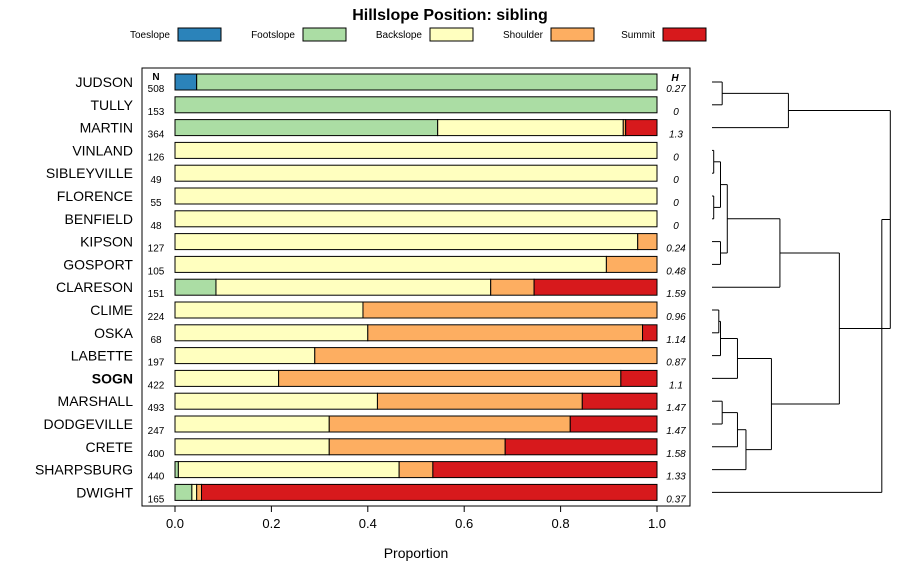  Describe the element at coordinates (675, 78) in the screenshot. I see `h-column-header: H` at that location.